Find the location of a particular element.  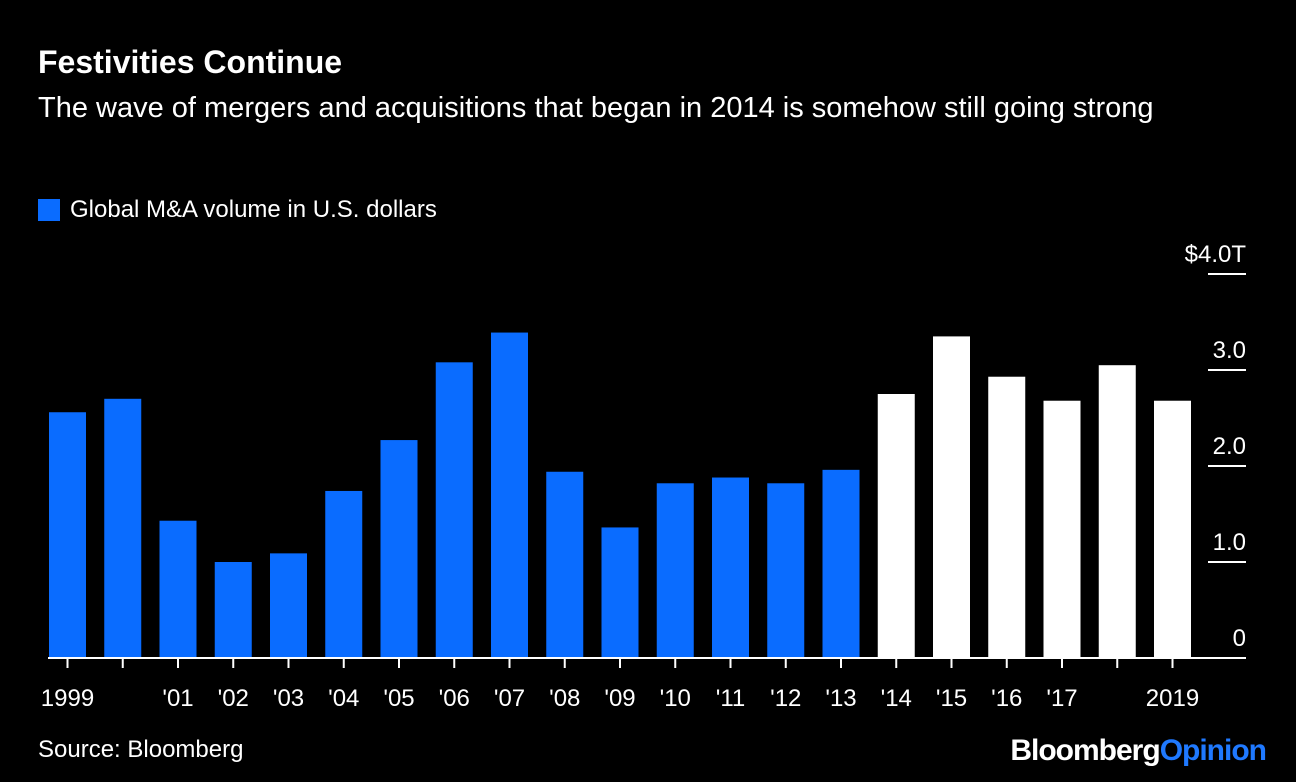

brand-logo: BloombergOpinion is located at coordinates (1138, 751).